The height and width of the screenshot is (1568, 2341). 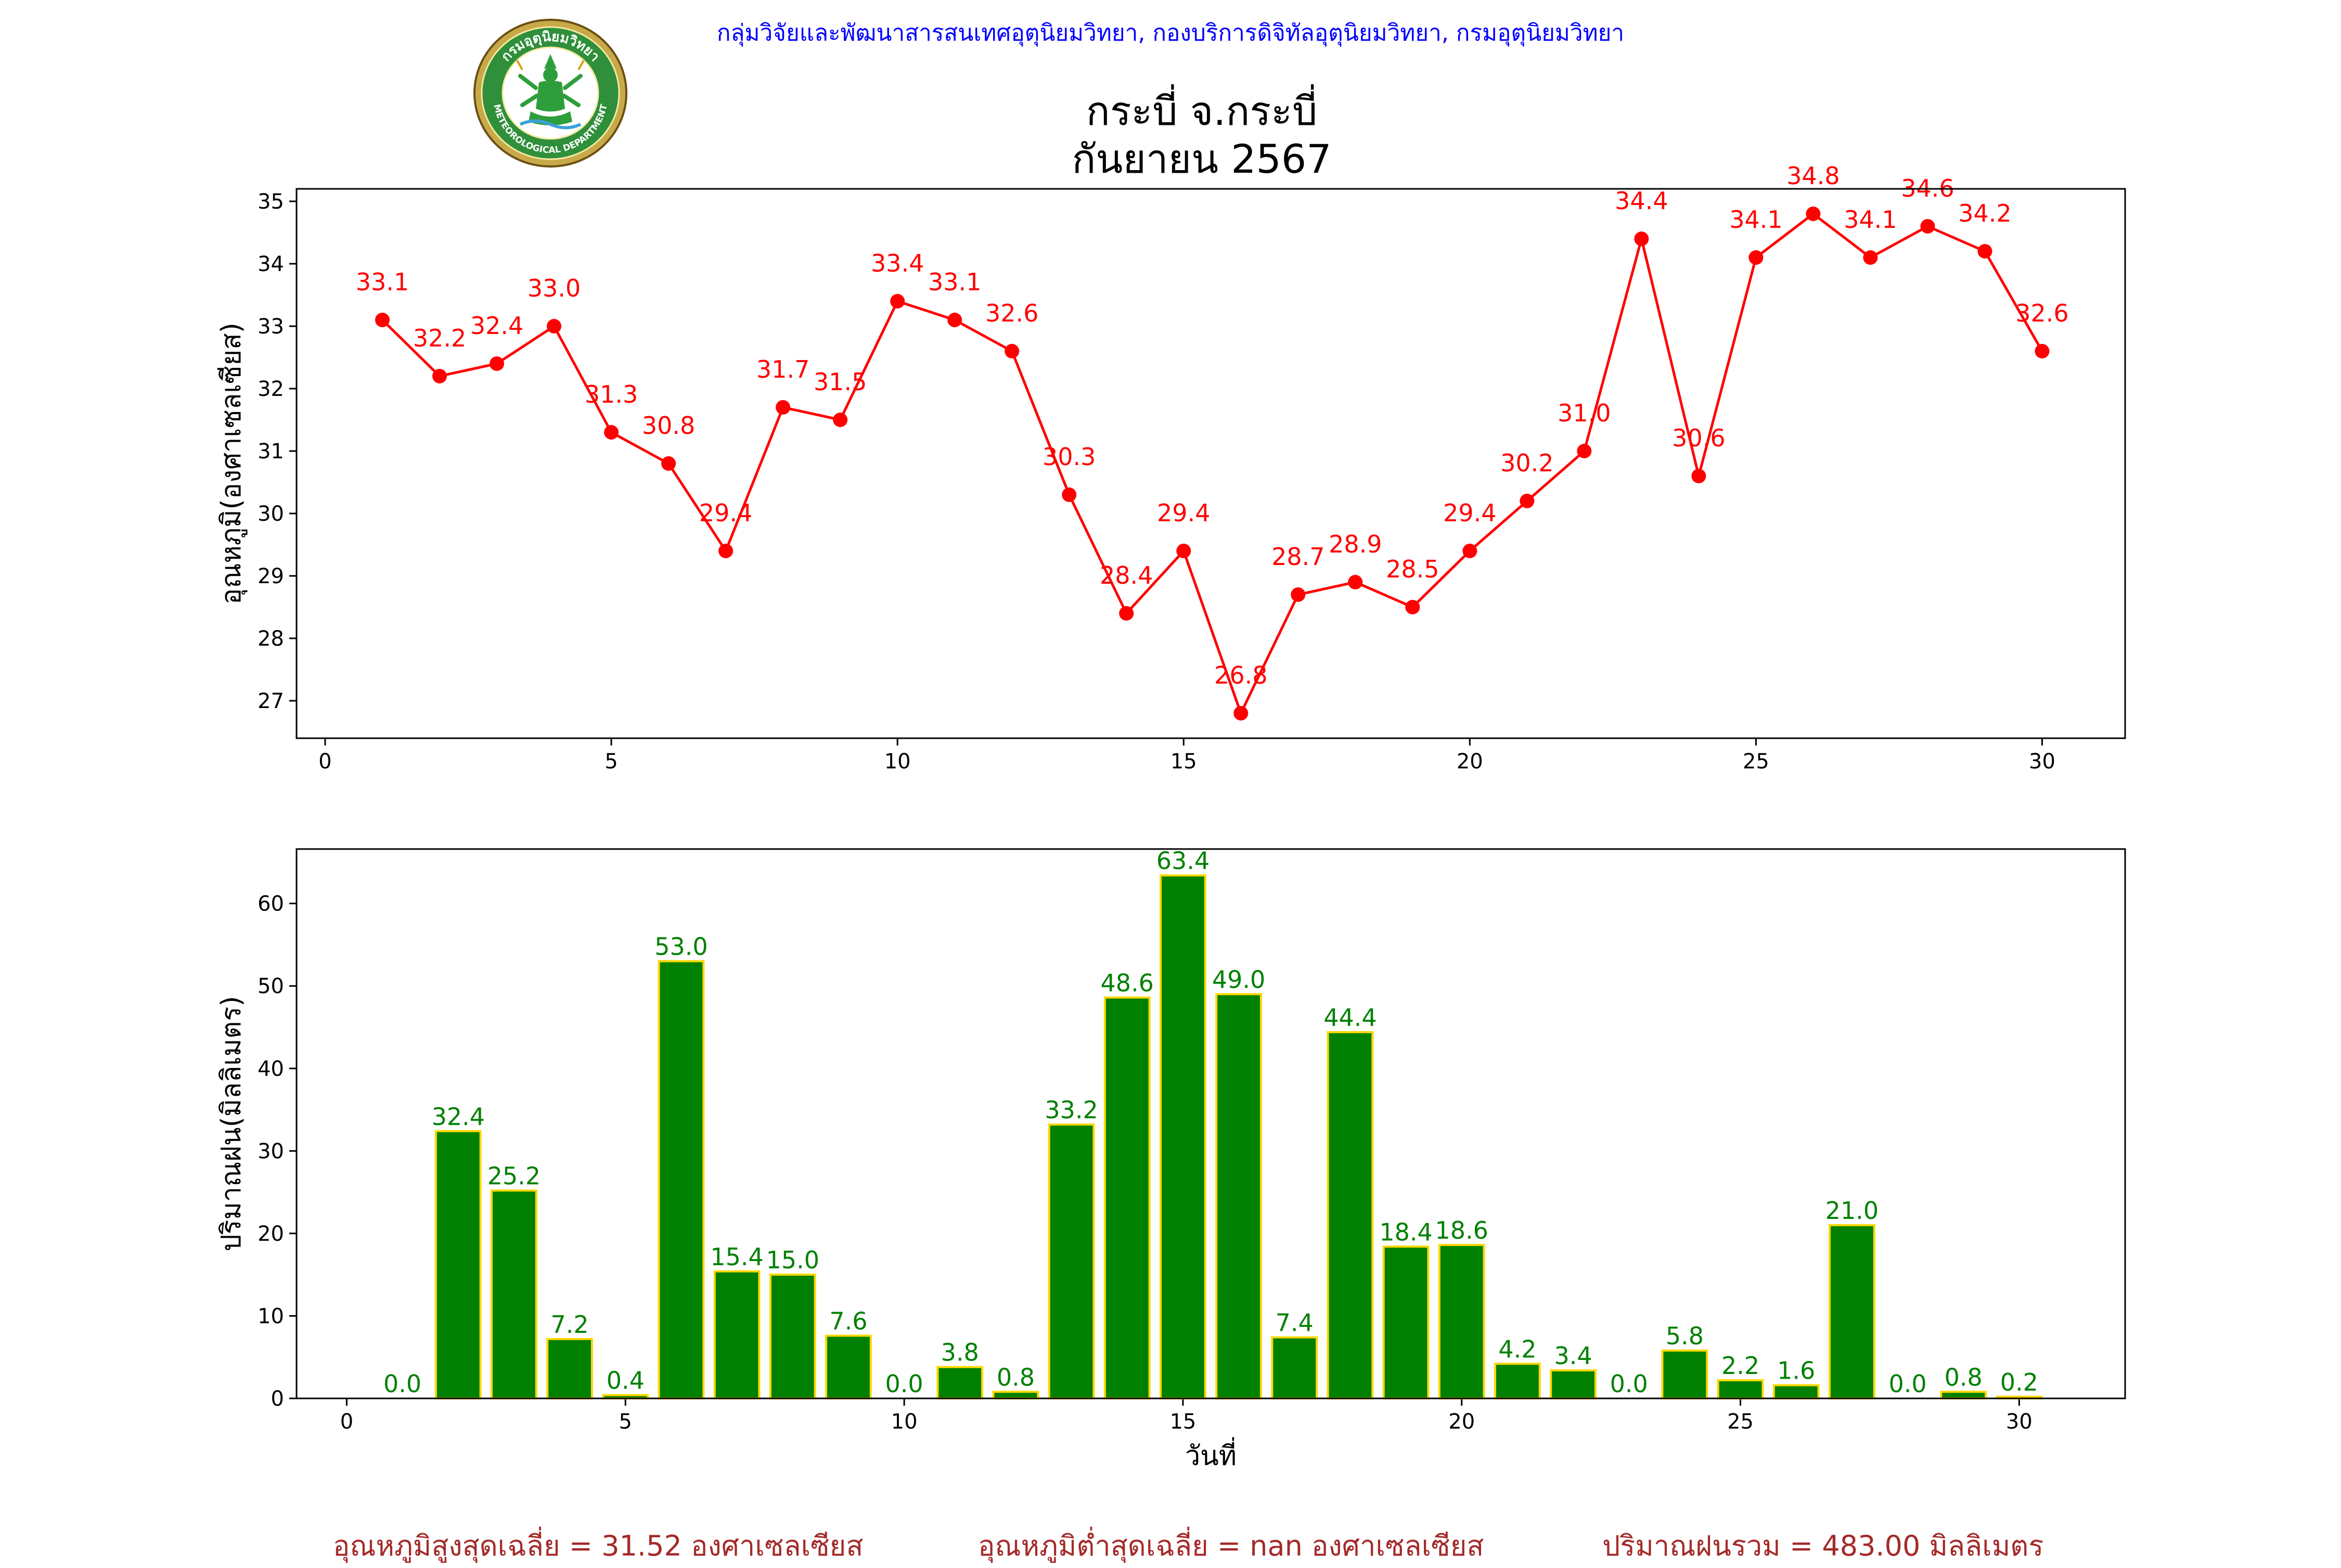 What do you see at coordinates (271, 327) in the screenshot?
I see `temp-y-tick-label: 33` at bounding box center [271, 327].